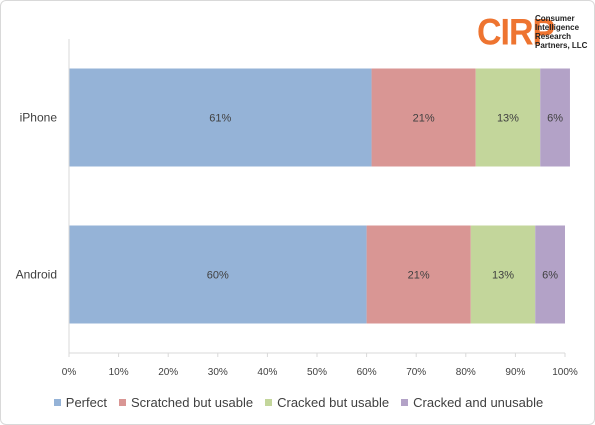 The height and width of the screenshot is (425, 595). Describe the element at coordinates (553, 36) in the screenshot. I see `logo-line: Research` at that location.